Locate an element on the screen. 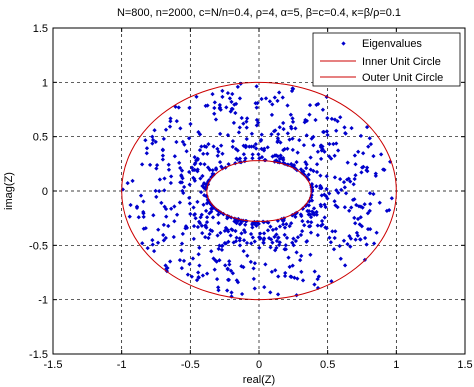 The image size is (474, 387). legend-label-inner-circle: Inner Unit Circle is located at coordinates (401, 62).